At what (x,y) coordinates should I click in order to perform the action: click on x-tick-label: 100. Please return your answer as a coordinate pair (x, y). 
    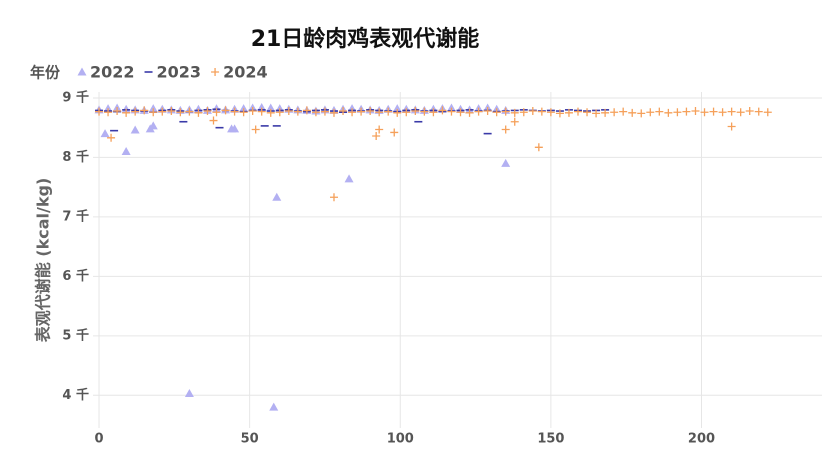
    Looking at the image, I should click on (400, 439).